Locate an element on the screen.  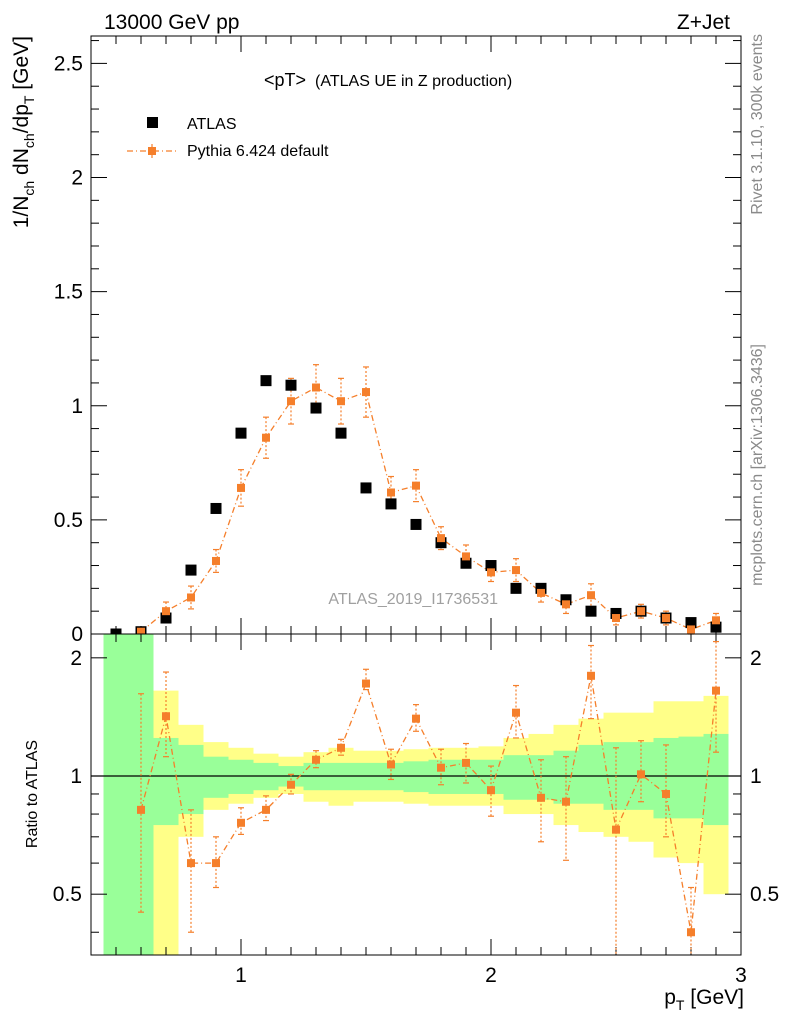
ratio-y-tick-label-right: 2 is located at coordinates (756, 658).